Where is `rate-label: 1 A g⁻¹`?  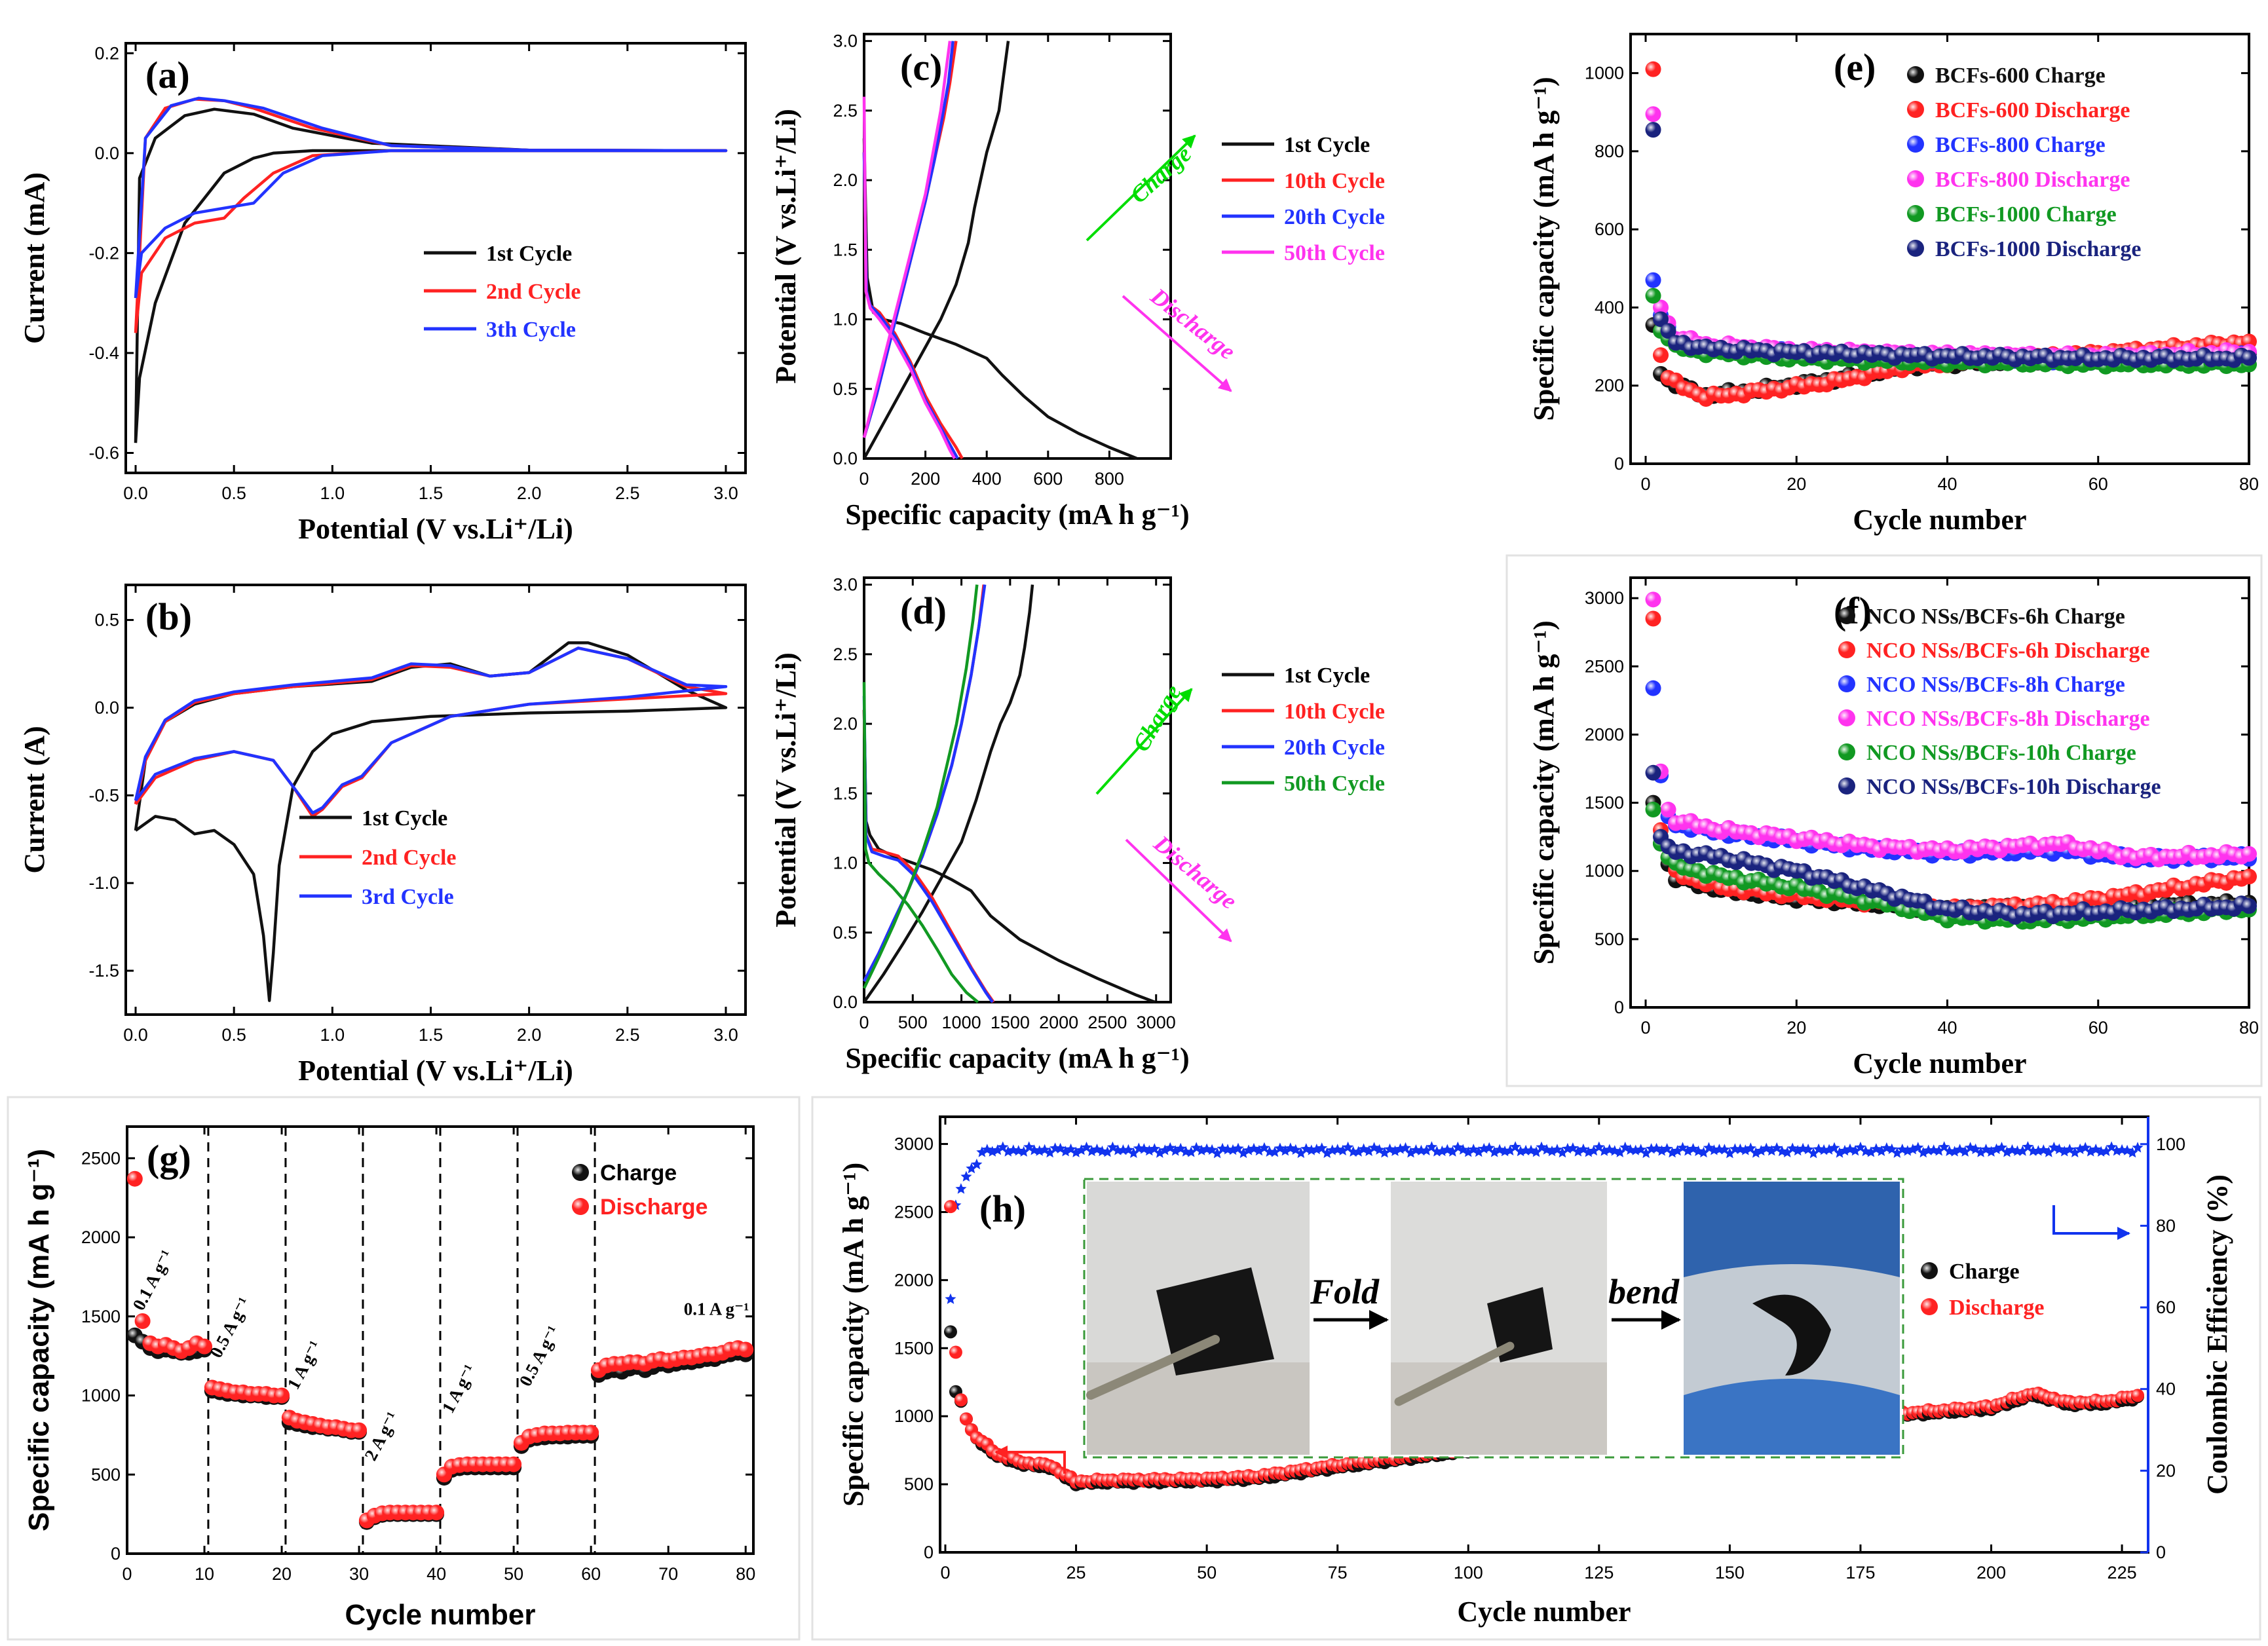
rate-label: 1 A g⁻¹ is located at coordinates (459, 1389).